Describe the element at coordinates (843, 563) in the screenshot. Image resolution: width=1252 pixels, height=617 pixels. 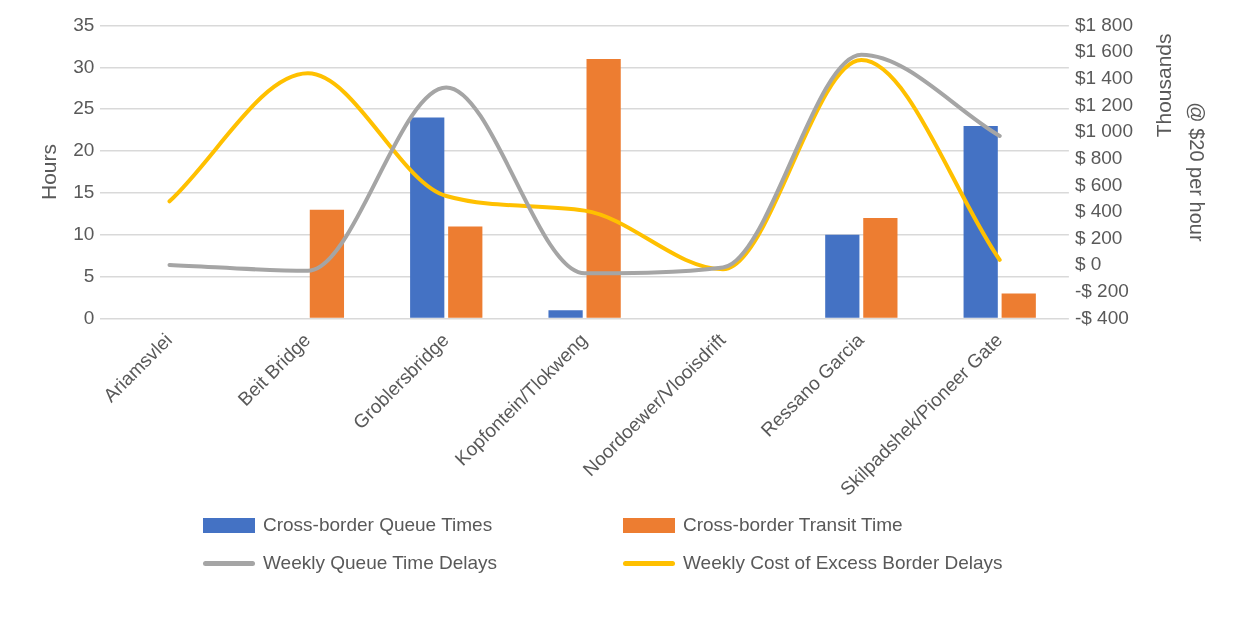
I see `legend-label: Weekly Cost of Excess Border Delays` at that location.